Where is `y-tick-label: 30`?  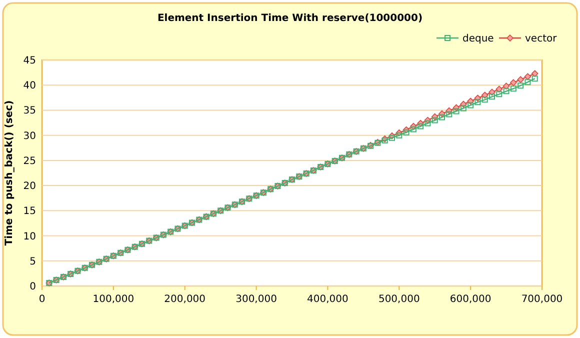
y-tick-label: 30 is located at coordinates (29, 136).